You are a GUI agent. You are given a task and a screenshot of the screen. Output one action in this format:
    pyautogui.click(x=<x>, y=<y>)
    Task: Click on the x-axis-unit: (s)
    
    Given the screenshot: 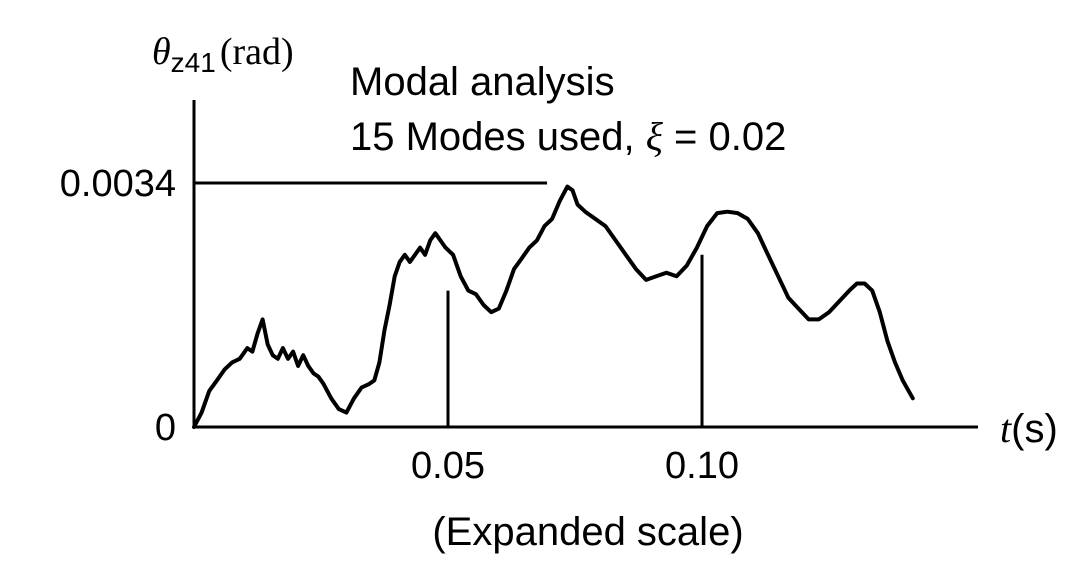 What is the action you would take?
    pyautogui.click(x=1034, y=429)
    